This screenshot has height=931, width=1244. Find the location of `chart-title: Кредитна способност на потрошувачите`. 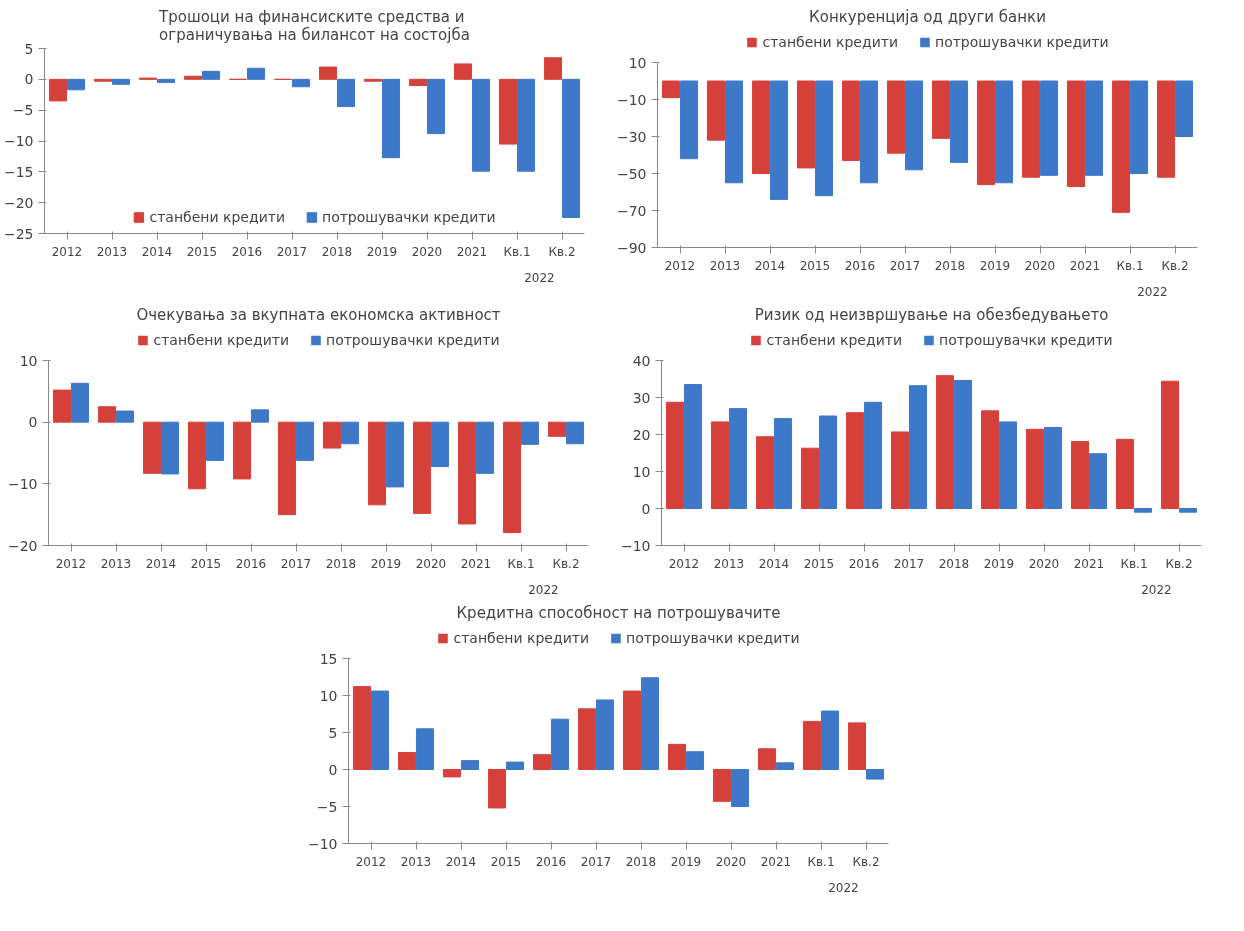

chart-title: Кредитна способност на потрошувачите is located at coordinates (618, 612).